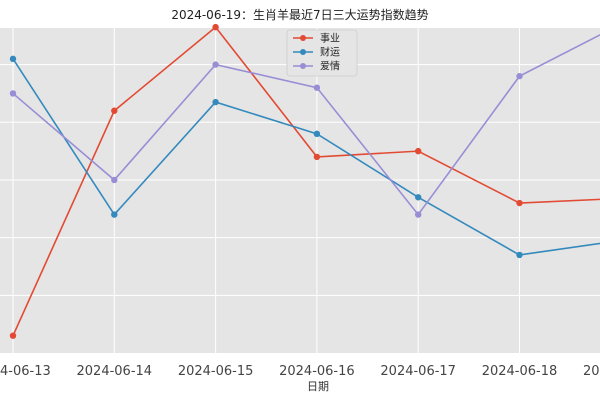 This screenshot has height=400, width=600. What do you see at coordinates (299, 14) in the screenshot?
I see `chart-title: 2024-06-19：生肖羊最近7日三大运势指数趋势` at bounding box center [299, 14].